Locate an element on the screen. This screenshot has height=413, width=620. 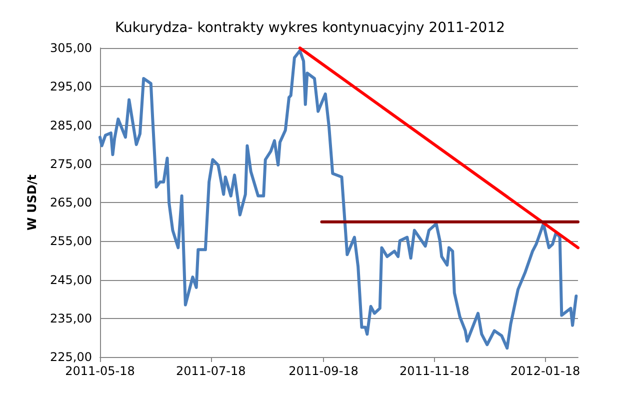
x-tick-label: 2011-07-18 is located at coordinates (211, 371).